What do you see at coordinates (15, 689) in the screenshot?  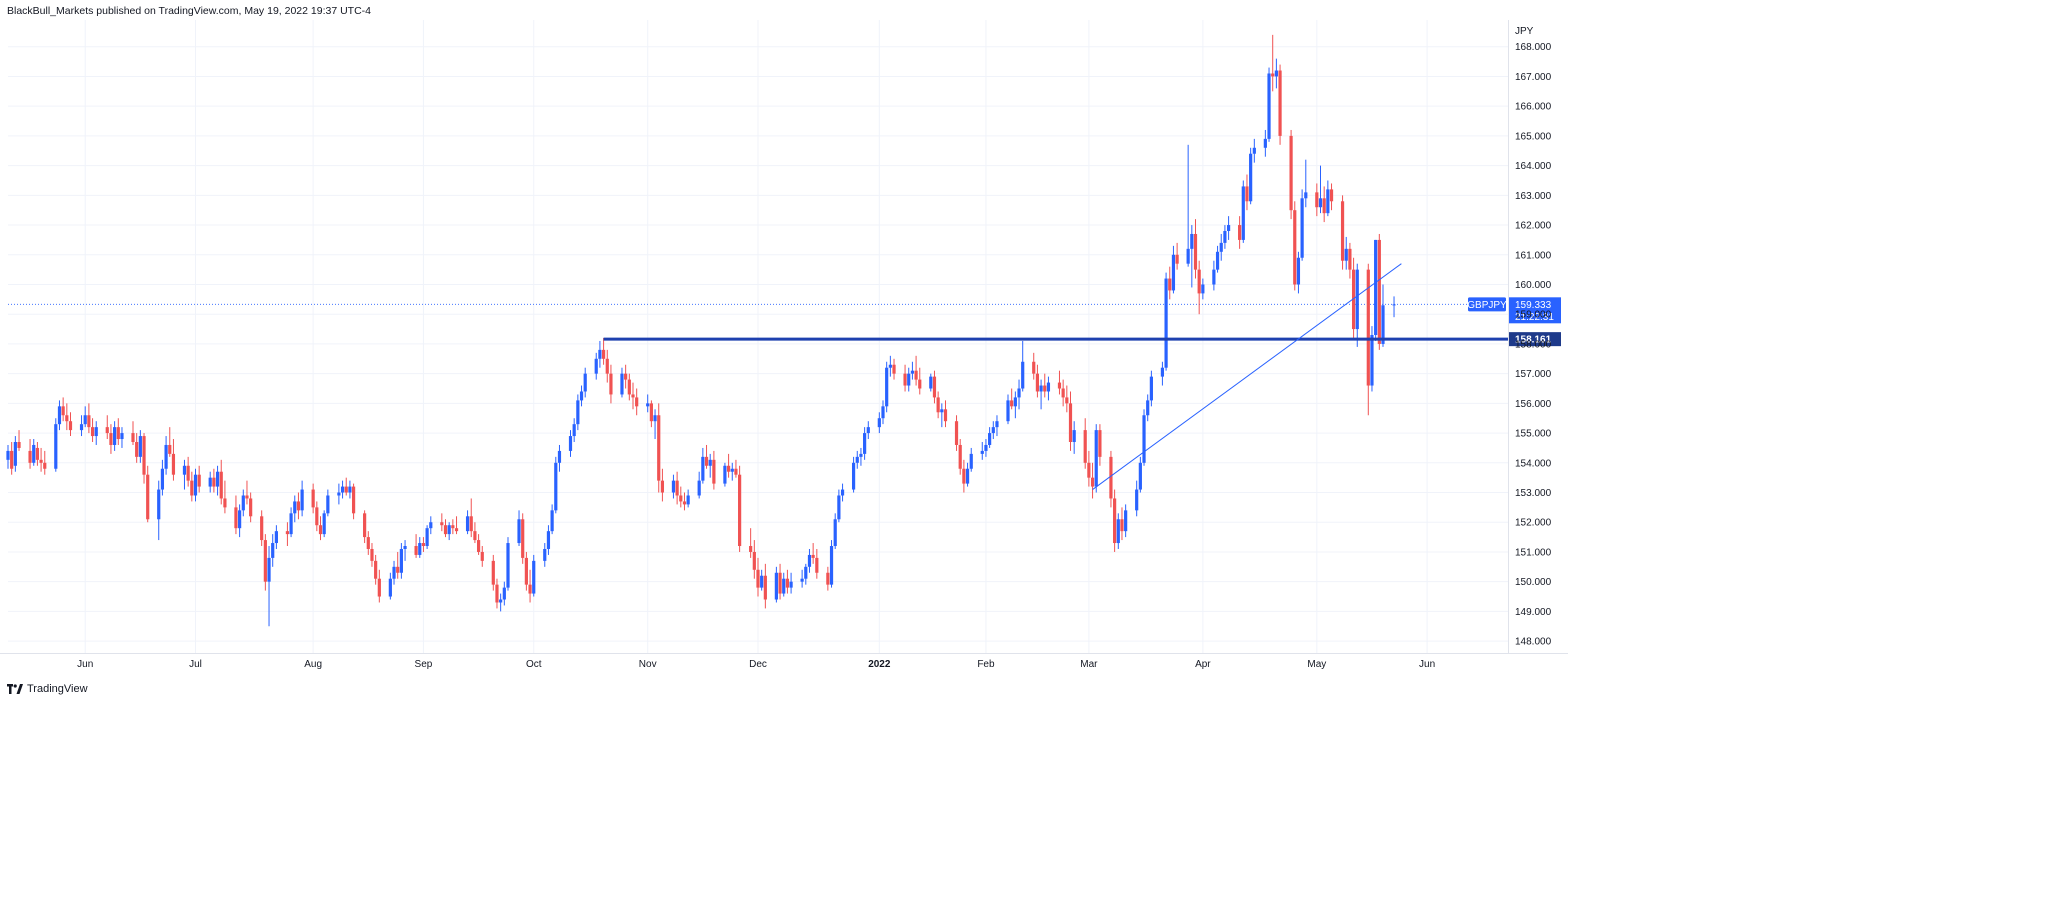 I see `tradingview-logo-icon` at bounding box center [15, 689].